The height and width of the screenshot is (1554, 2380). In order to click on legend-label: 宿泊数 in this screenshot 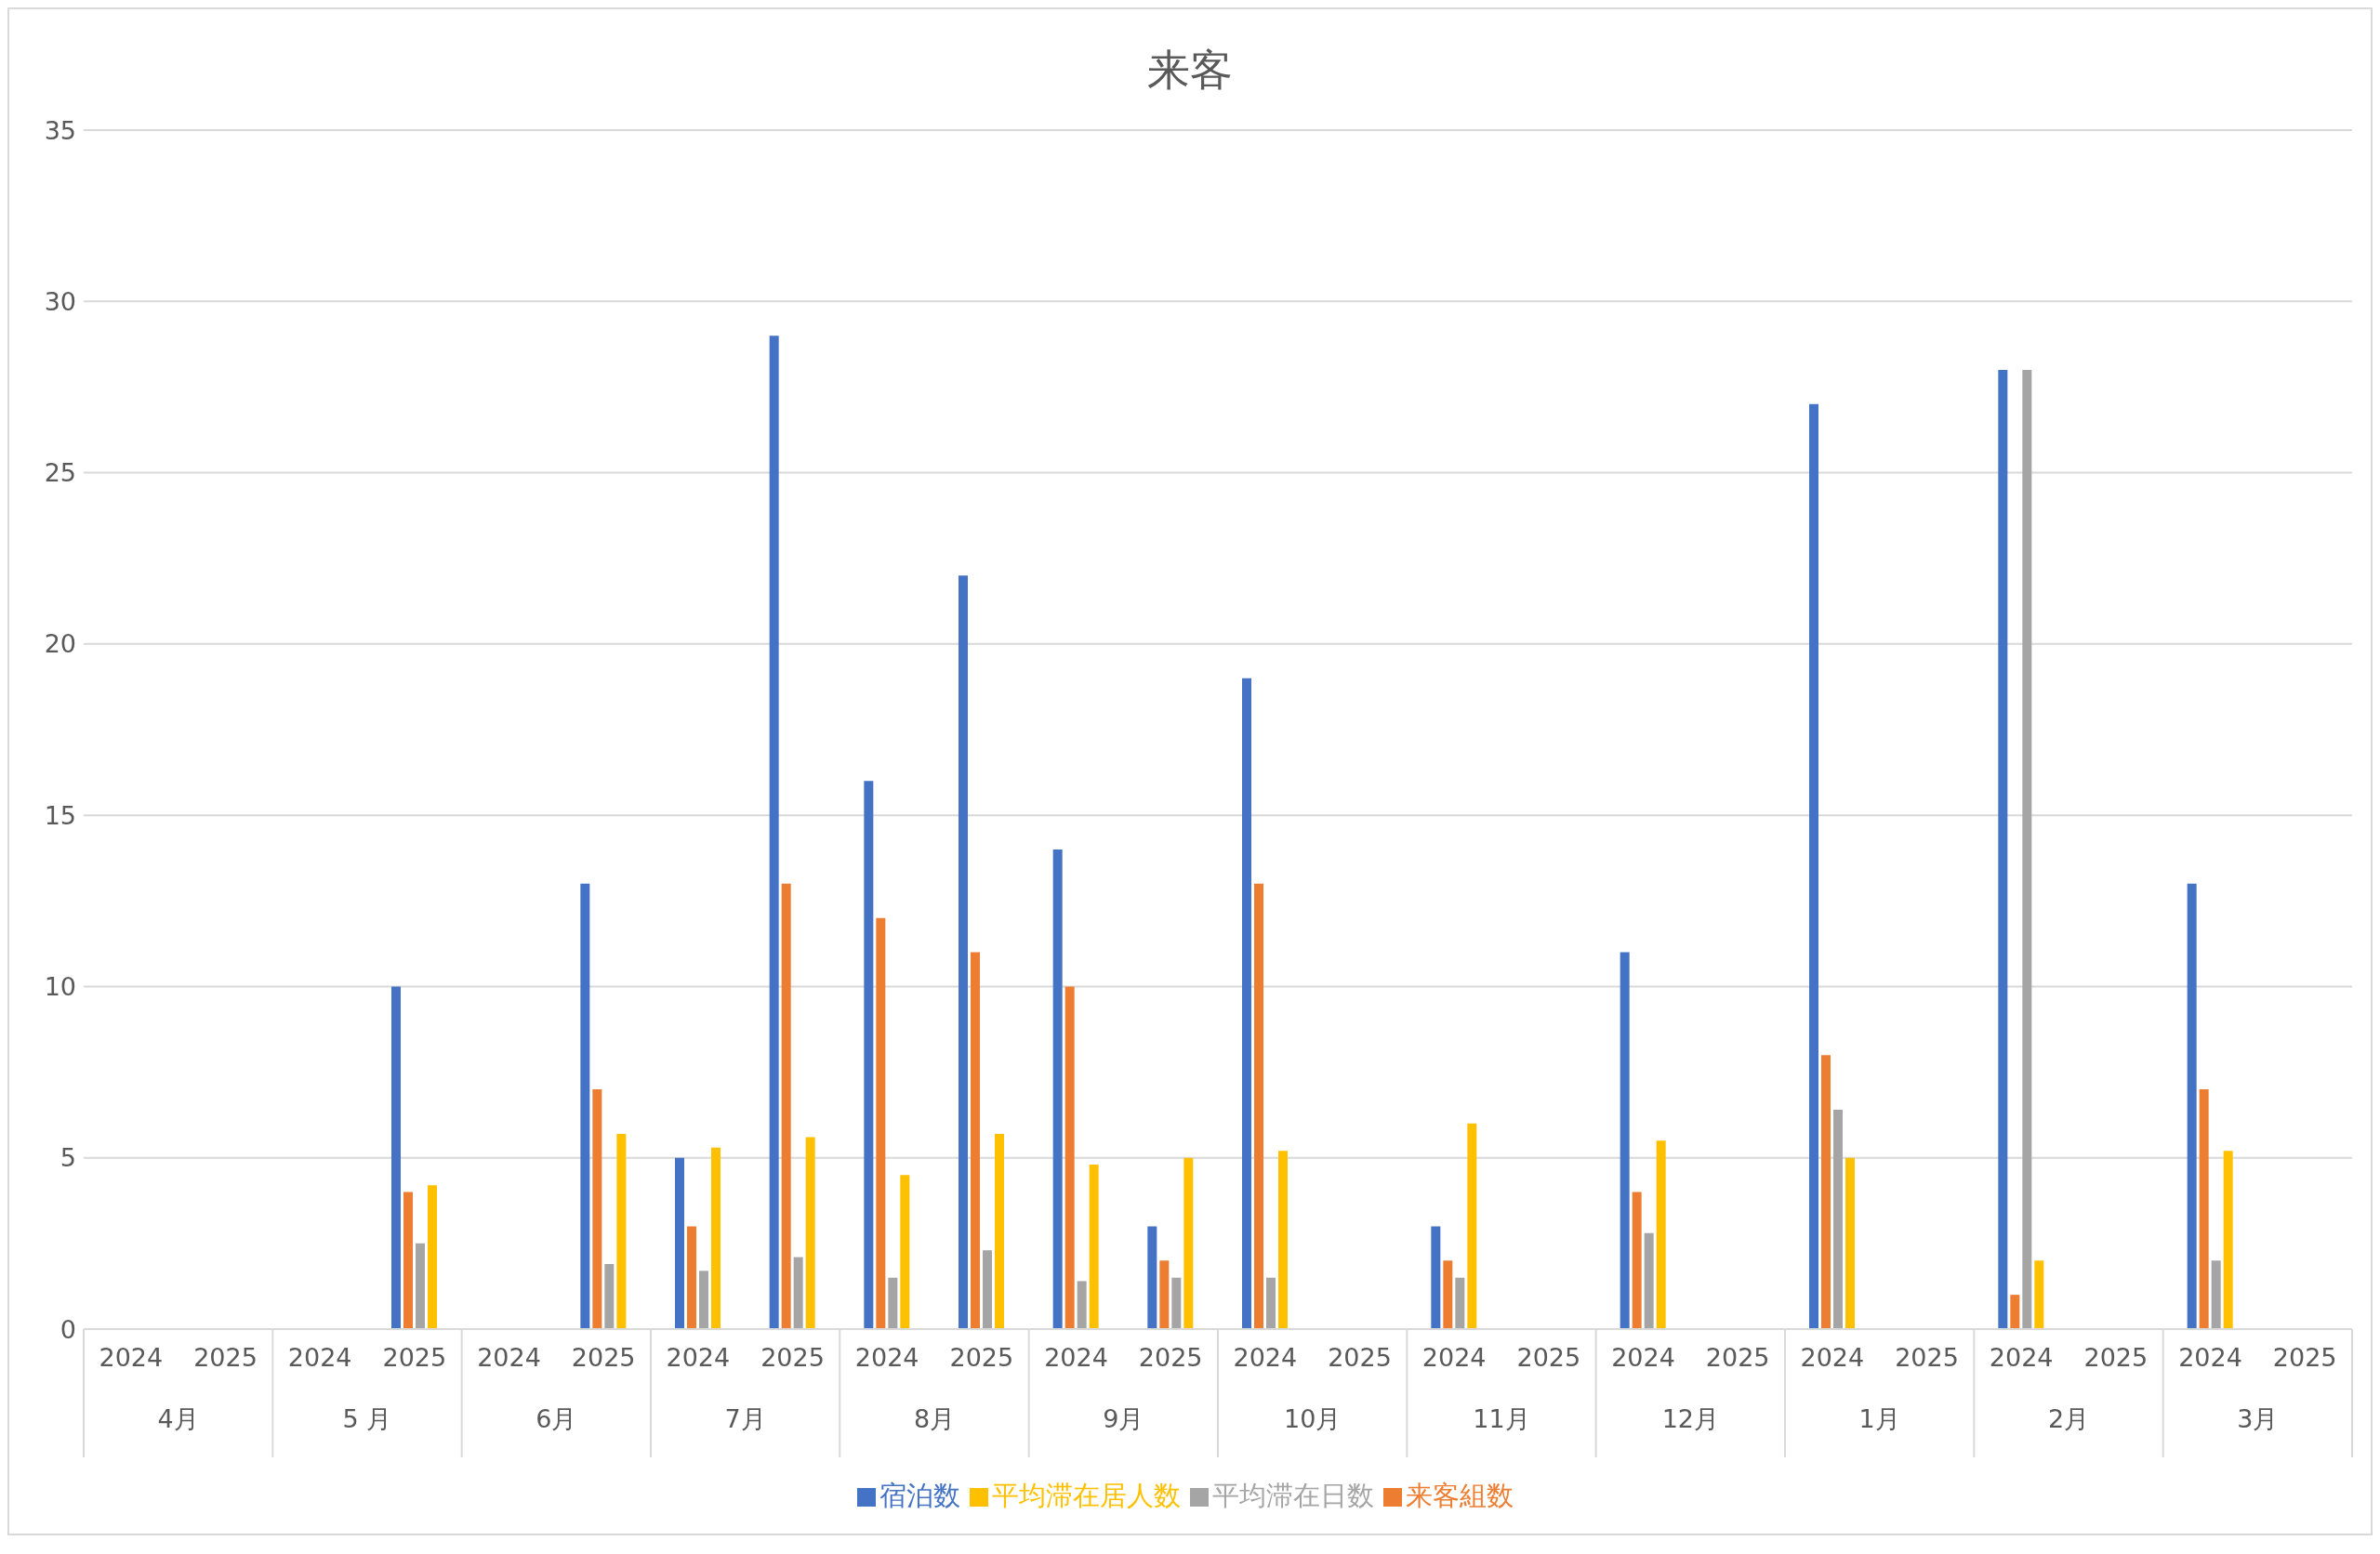, I will do `click(919, 1495)`.